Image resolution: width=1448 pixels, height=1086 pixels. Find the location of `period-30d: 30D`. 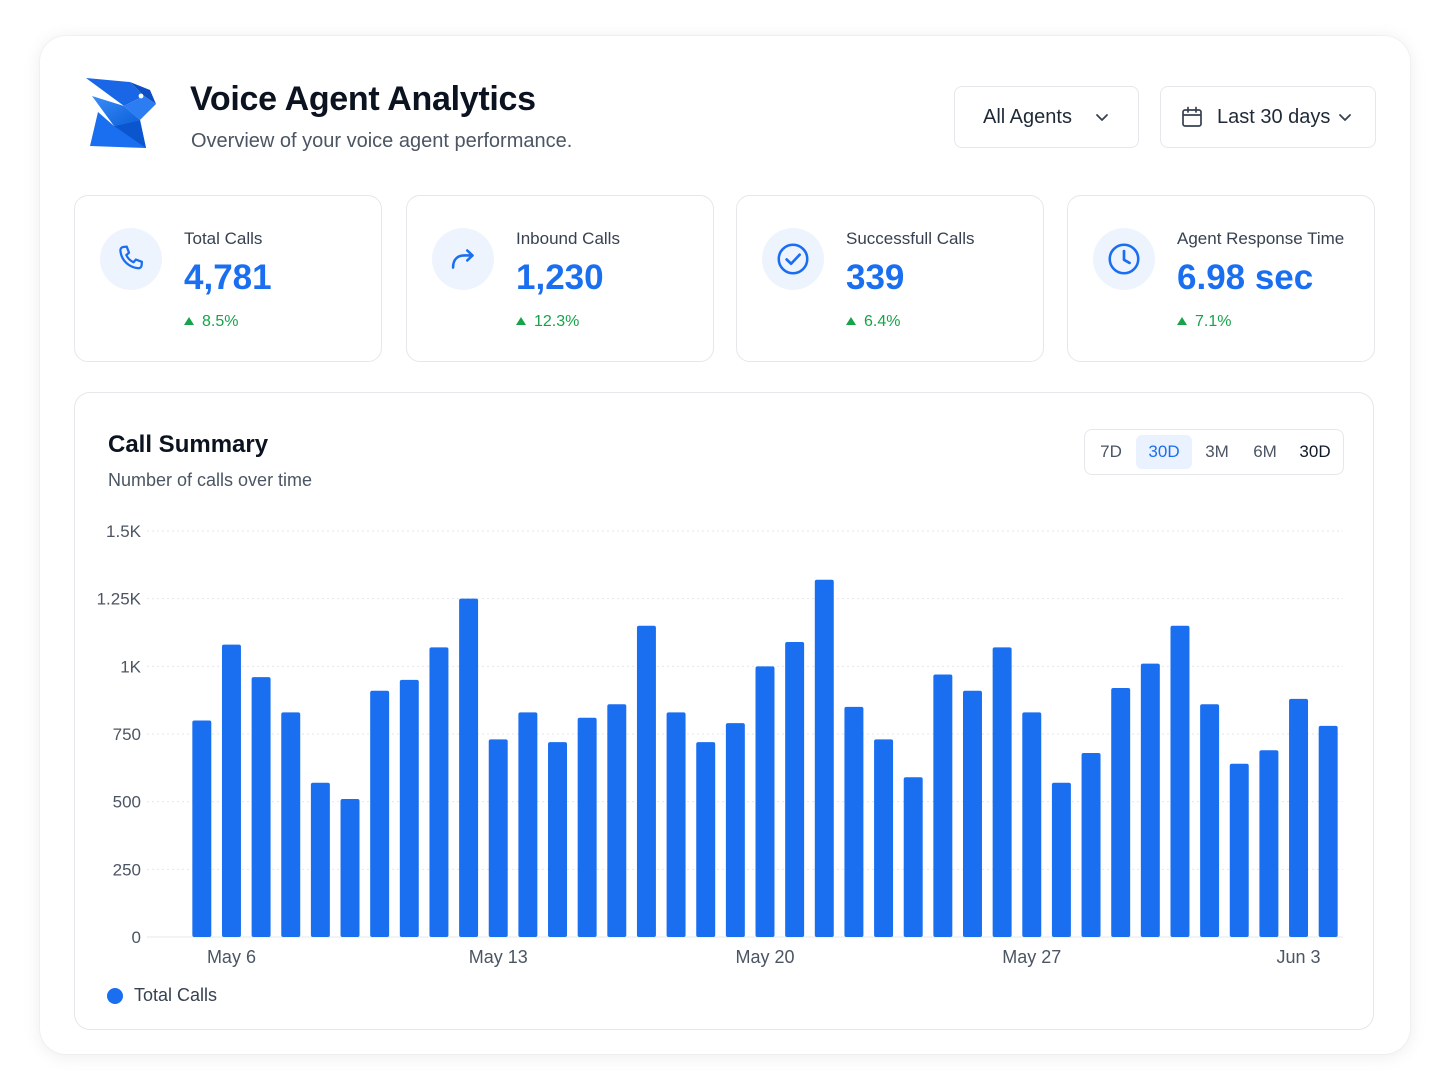

period-30d: 30D is located at coordinates (1164, 452).